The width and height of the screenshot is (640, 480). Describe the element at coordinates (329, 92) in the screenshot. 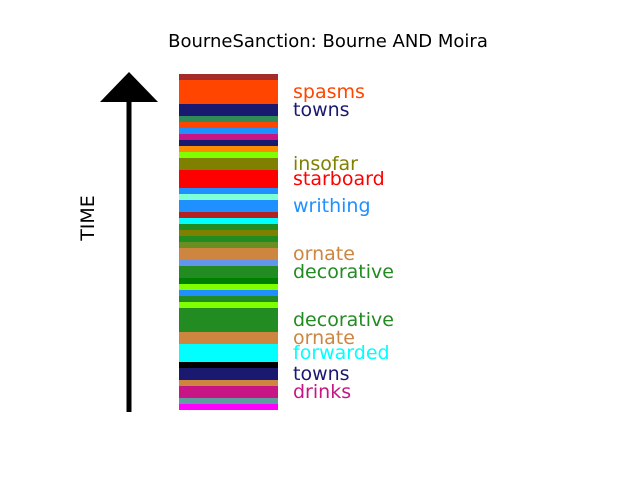

I see `segment-label: spasms` at that location.